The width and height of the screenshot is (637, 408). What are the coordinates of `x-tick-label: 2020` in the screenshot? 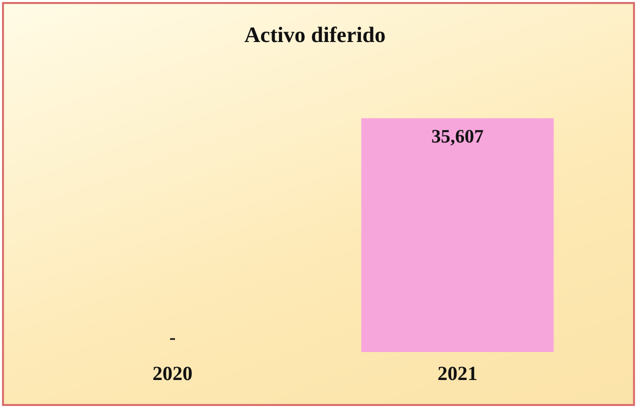 It's located at (172, 374).